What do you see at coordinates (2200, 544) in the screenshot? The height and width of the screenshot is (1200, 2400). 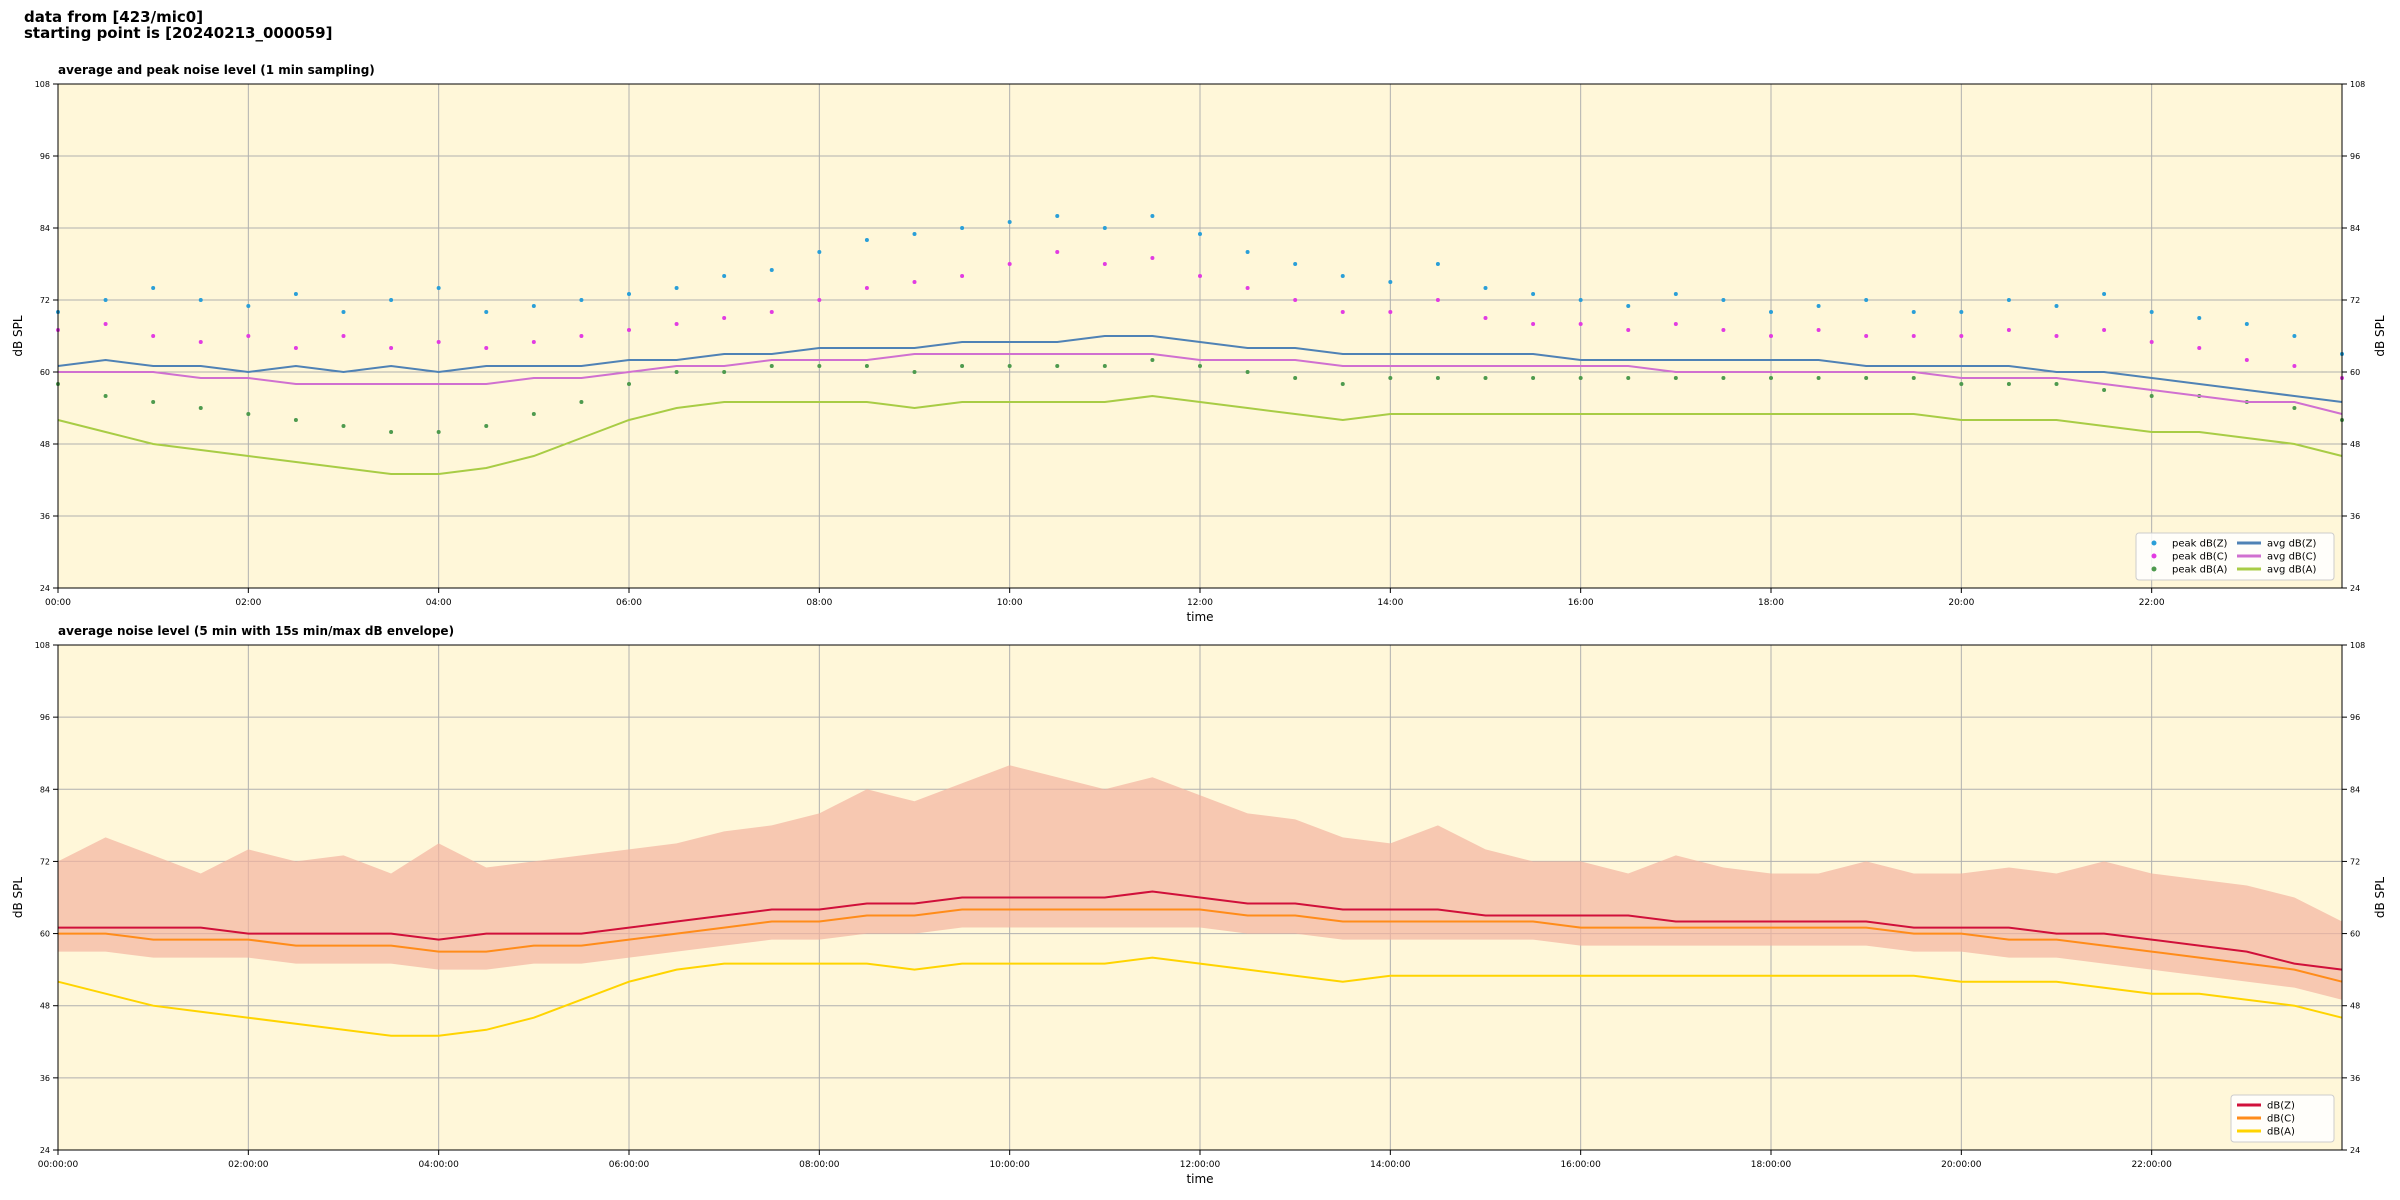 I see `legend-label: peak dB(Z)` at bounding box center [2200, 544].